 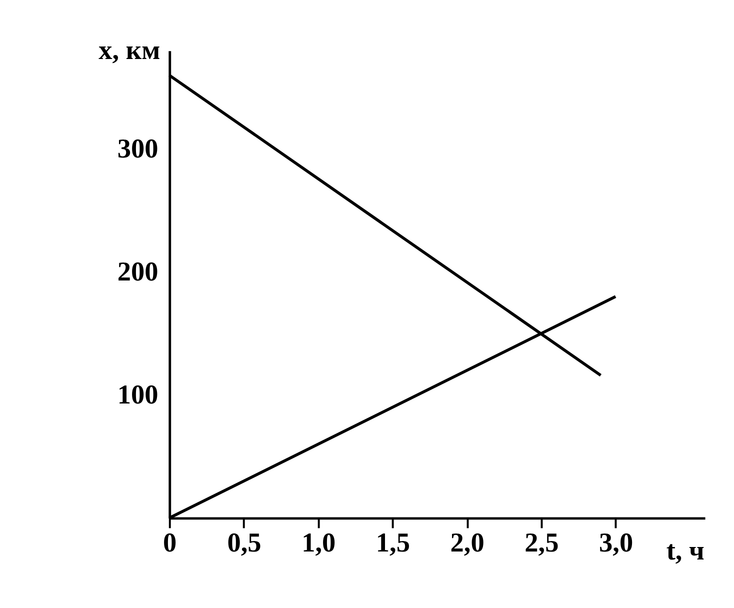 What do you see at coordinates (616, 543) in the screenshot?
I see `x-tick-label: 3,0` at bounding box center [616, 543].